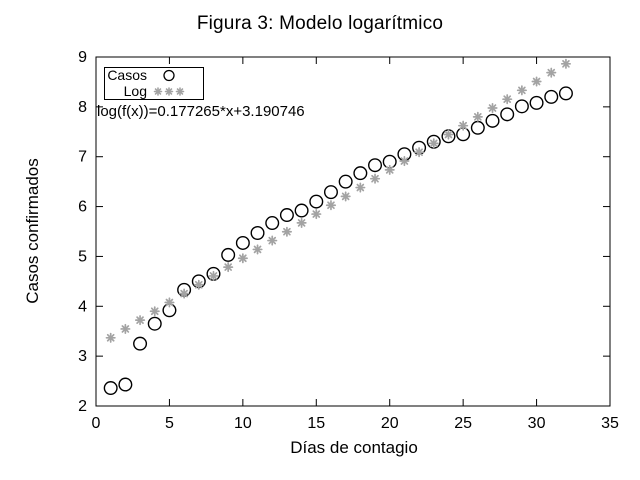  What do you see at coordinates (201, 111) in the screenshot?
I see `fit-equation: log(f(x))=0.177265*x+3.190746` at bounding box center [201, 111].